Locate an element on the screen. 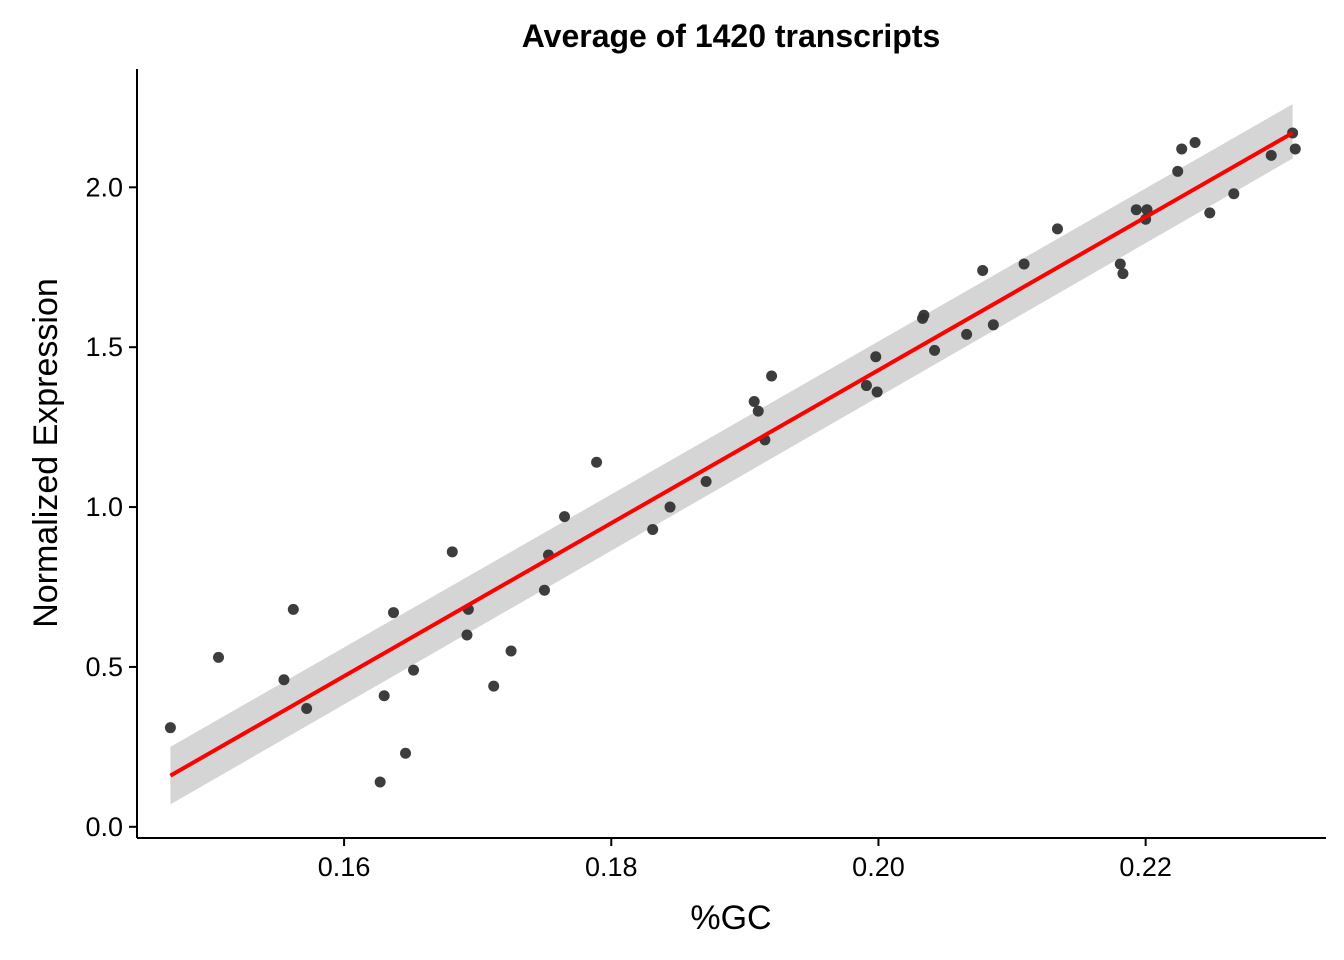 The image size is (1344, 960). y-tick-label: 0.5 is located at coordinates (104, 667).